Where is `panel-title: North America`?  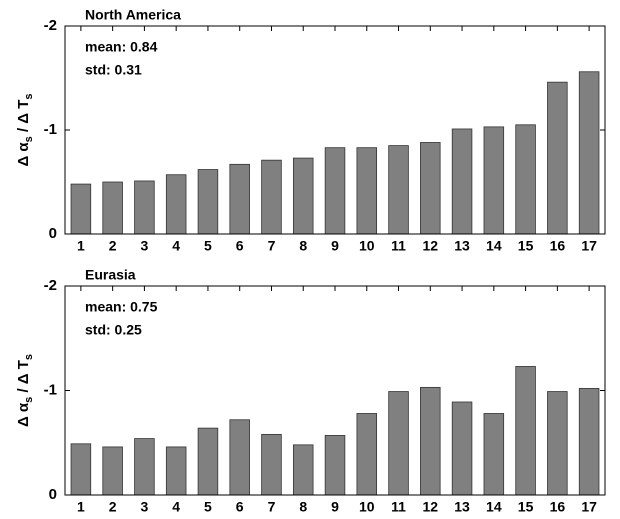
panel-title: North America is located at coordinates (133, 15).